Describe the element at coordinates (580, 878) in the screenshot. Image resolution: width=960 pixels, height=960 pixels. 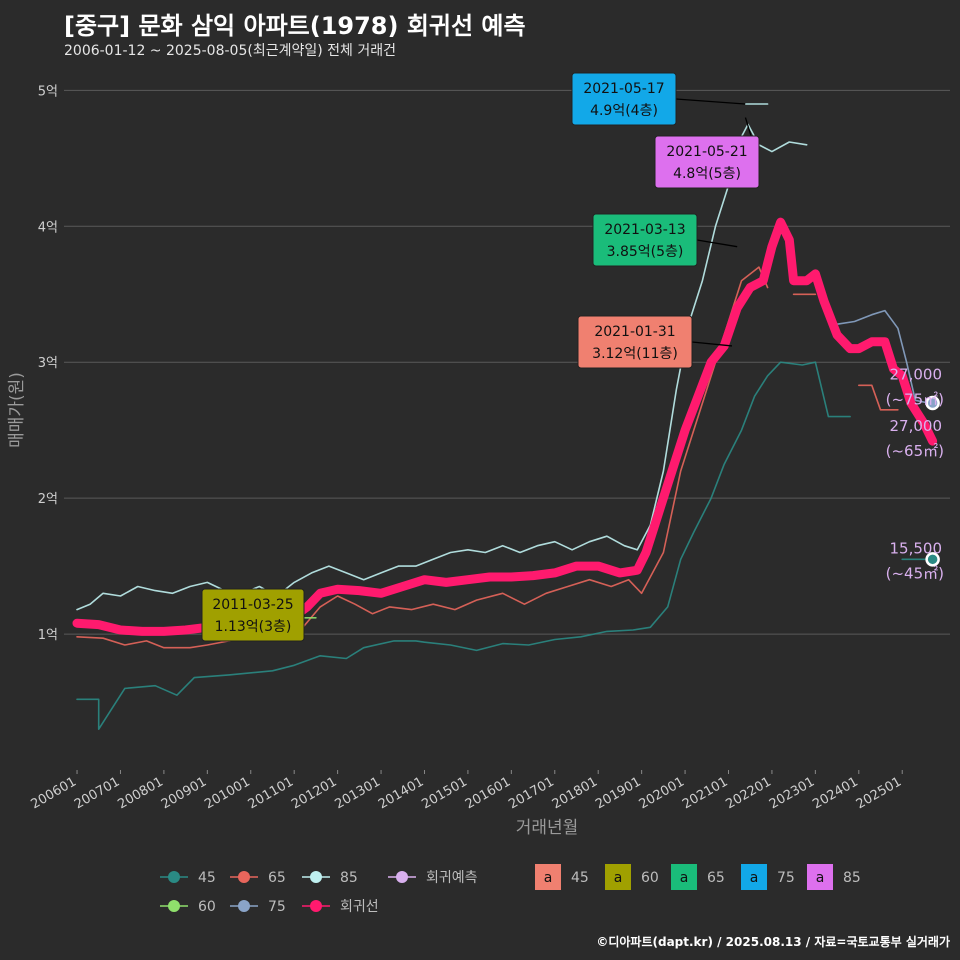
I see `legend-box-label: 45` at that location.